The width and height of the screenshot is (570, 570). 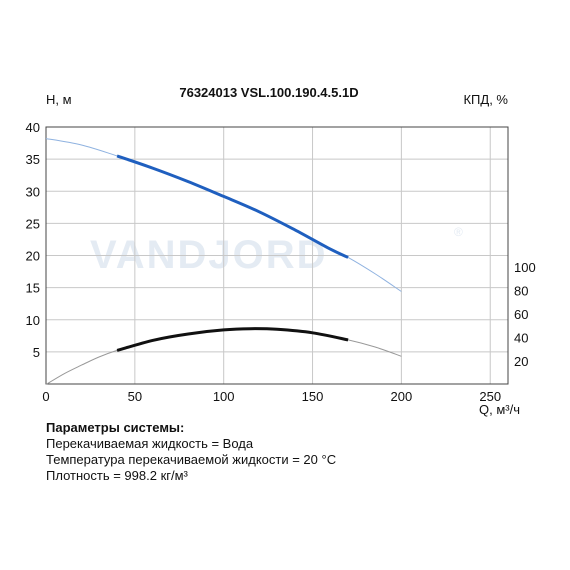 I want to click on x-tick-label: 250, so click(x=490, y=396).